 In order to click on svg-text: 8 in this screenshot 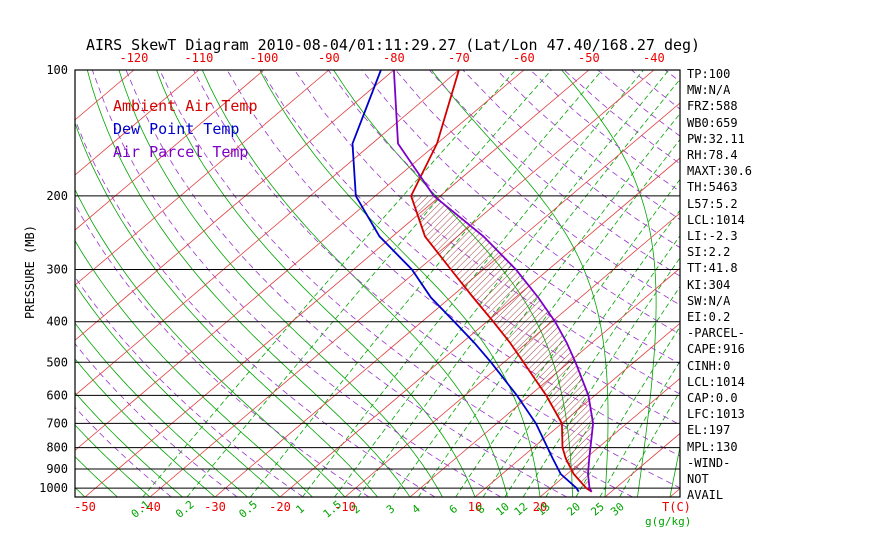, I will do `click(480, 509)`.